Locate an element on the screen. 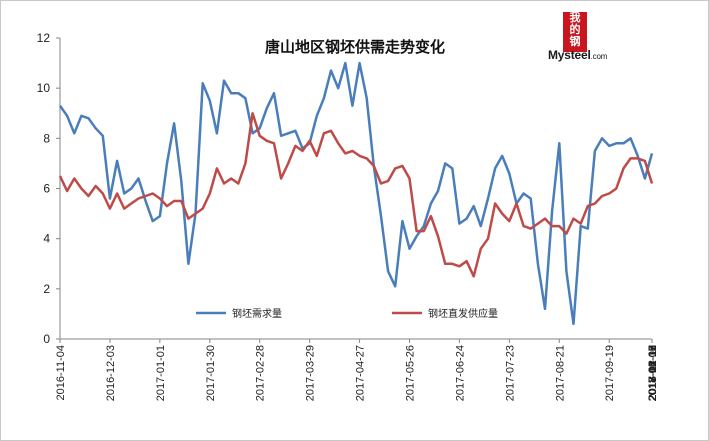  mysteel-logo: 我 的 钢 Mysteel.com is located at coordinates (583, 40).